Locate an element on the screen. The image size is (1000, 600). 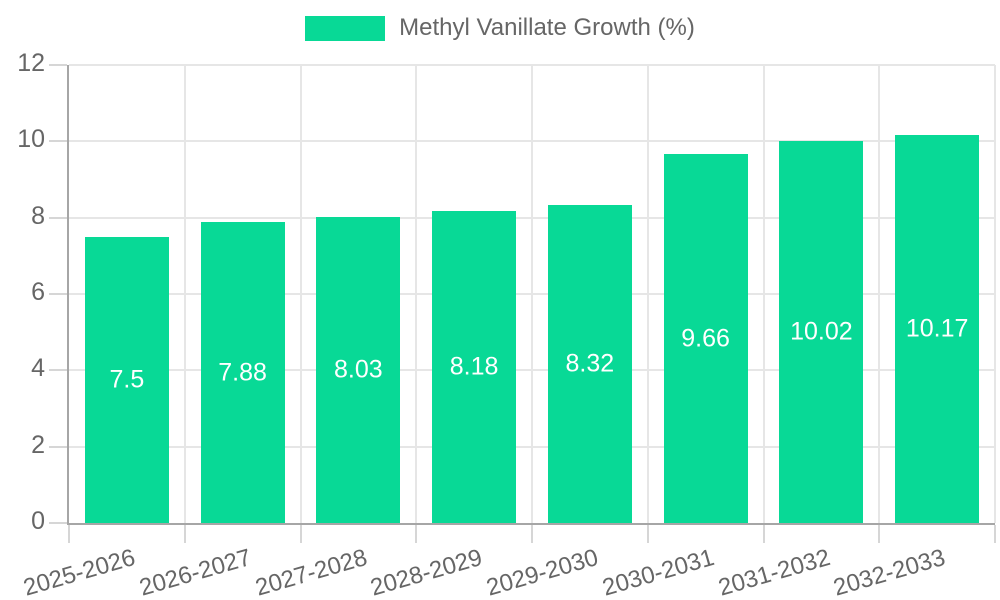
x-axis-label: 2029-2030 is located at coordinates (542, 572).